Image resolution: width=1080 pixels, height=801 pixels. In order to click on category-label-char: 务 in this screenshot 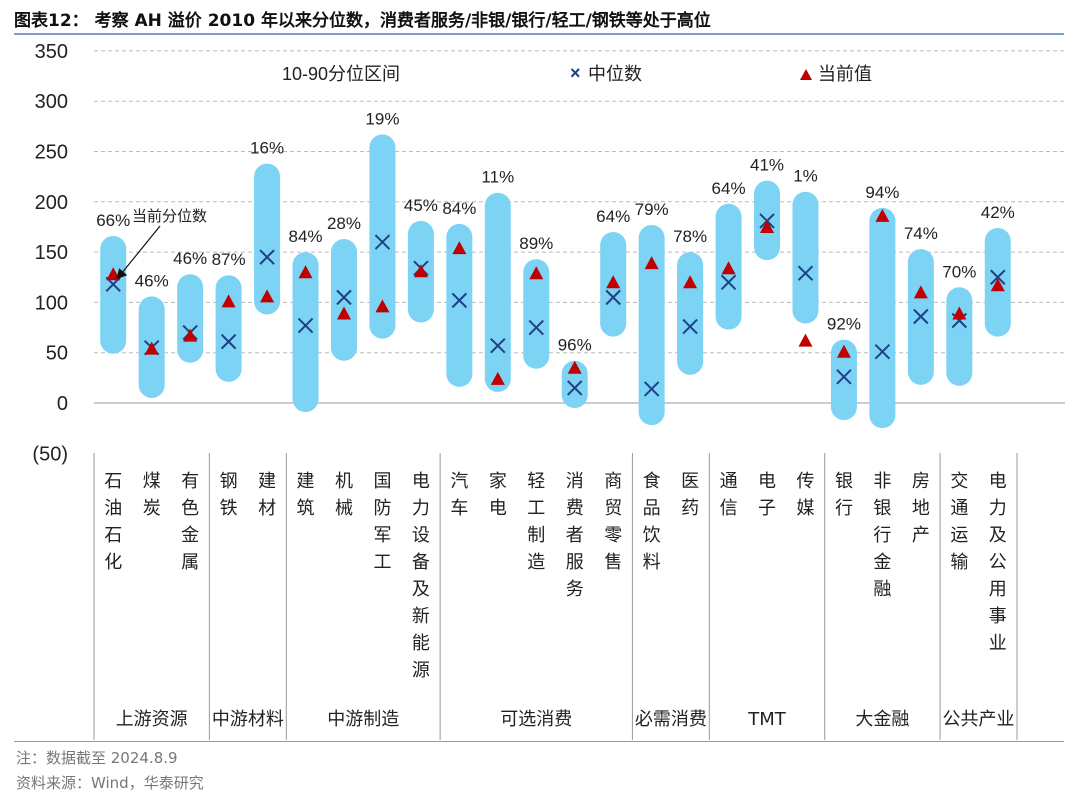, I will do `click(575, 589)`.